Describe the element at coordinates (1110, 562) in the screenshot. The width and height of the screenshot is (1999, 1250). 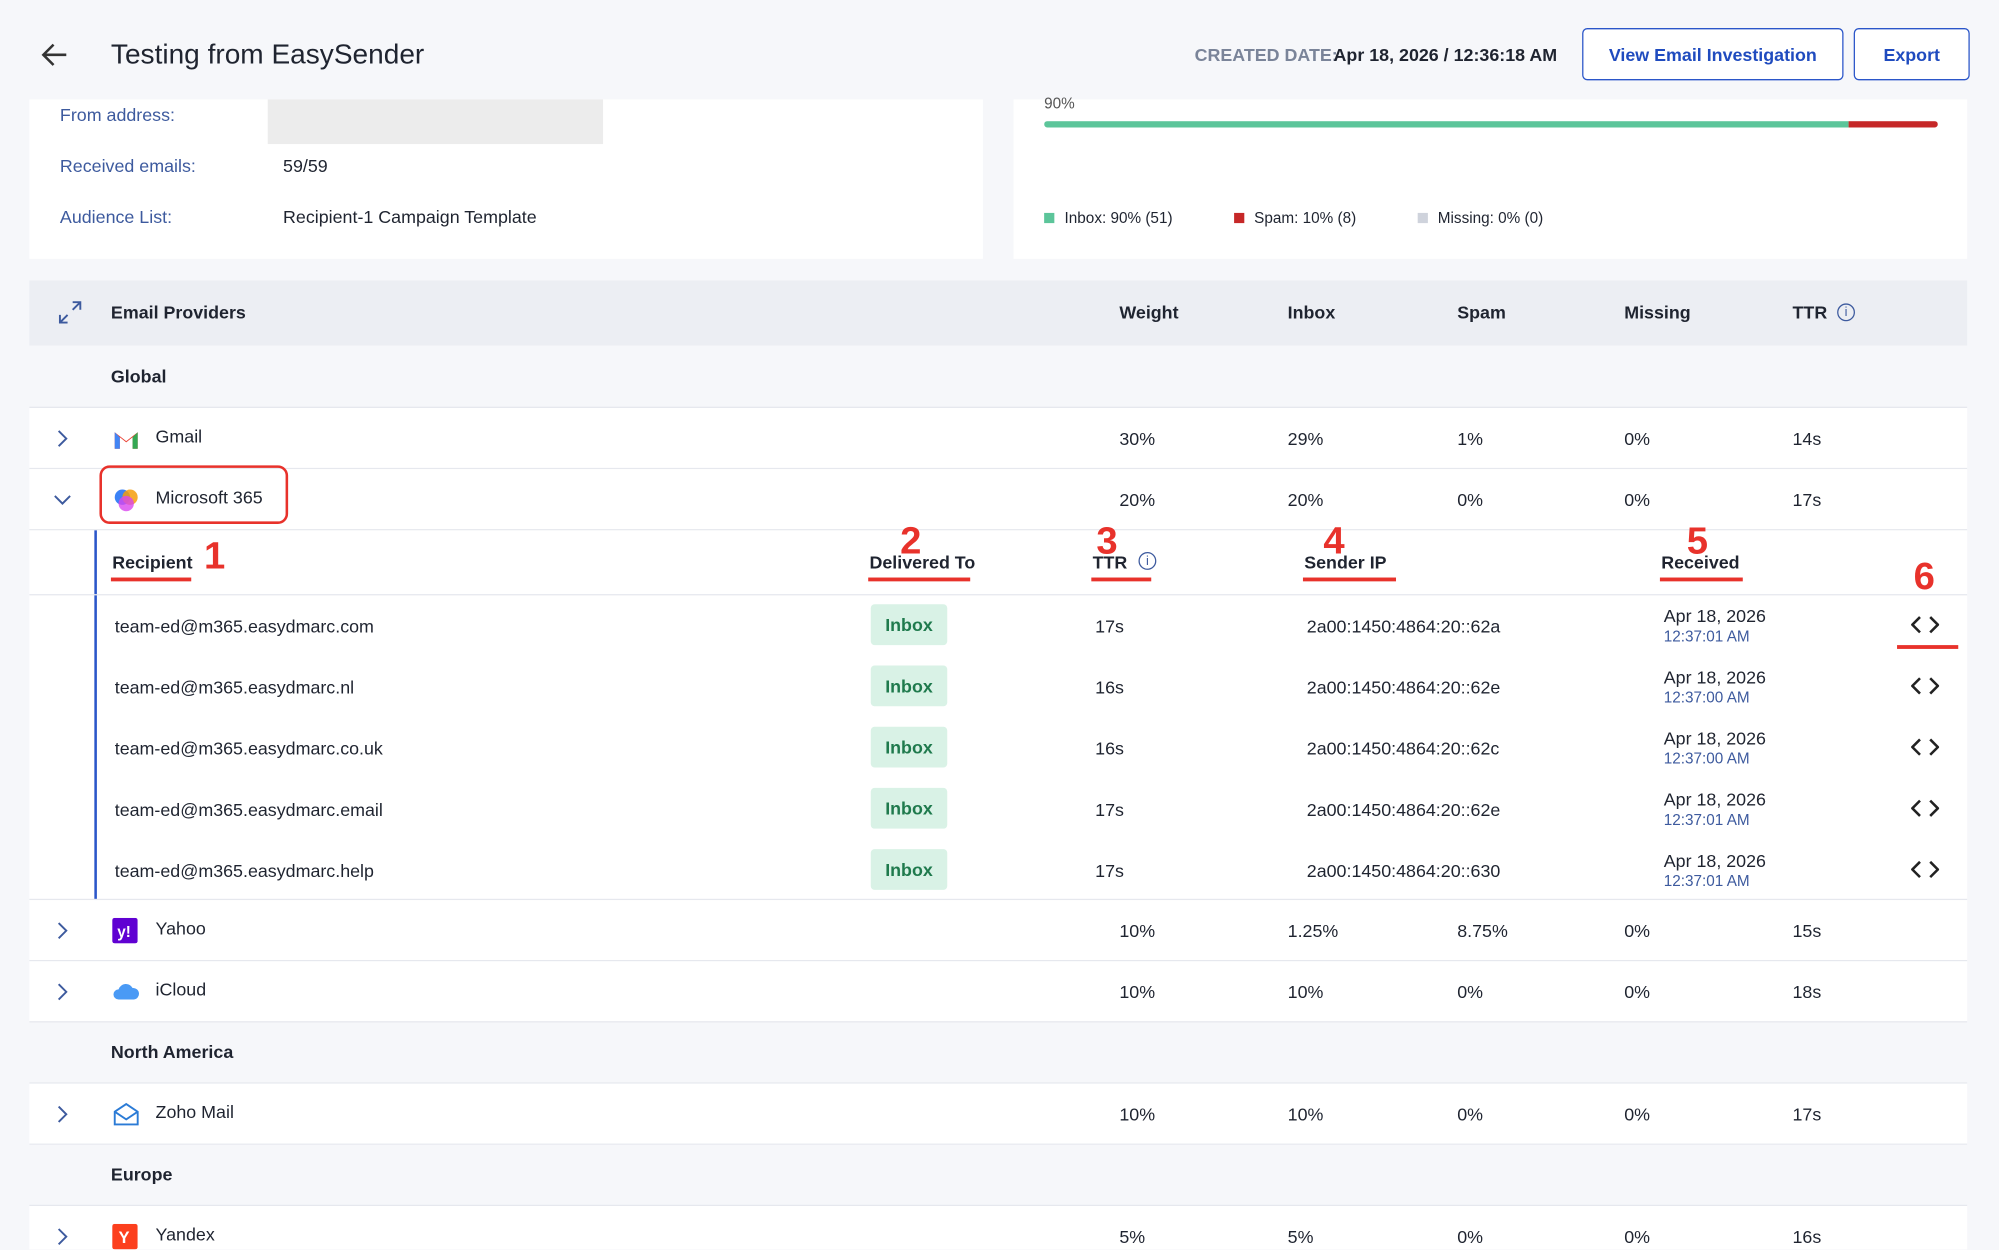
I see `detail-header: TTR` at that location.